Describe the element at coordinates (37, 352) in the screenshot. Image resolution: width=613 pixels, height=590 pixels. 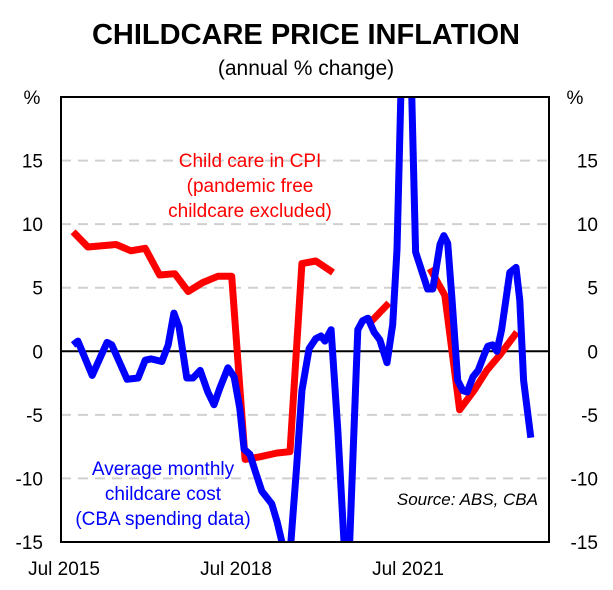
I see `y-tick-label-left: 0` at that location.